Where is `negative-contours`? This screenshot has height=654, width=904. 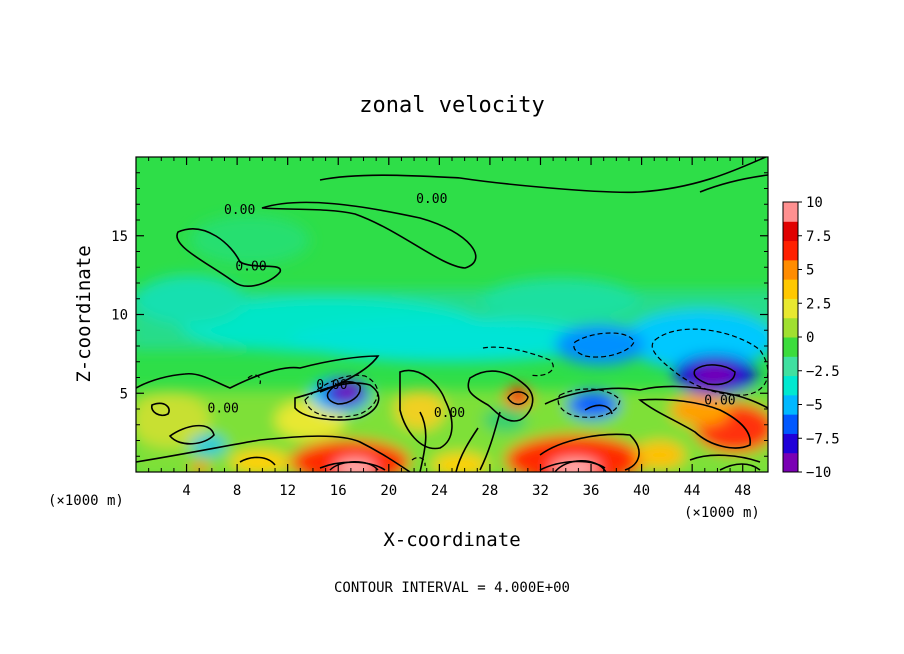
negative-contours is located at coordinates (507, 397).